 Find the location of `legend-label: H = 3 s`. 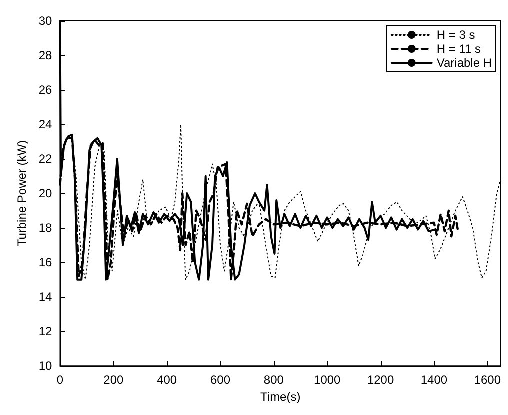

legend-label: H = 3 s is located at coordinates (456, 35).